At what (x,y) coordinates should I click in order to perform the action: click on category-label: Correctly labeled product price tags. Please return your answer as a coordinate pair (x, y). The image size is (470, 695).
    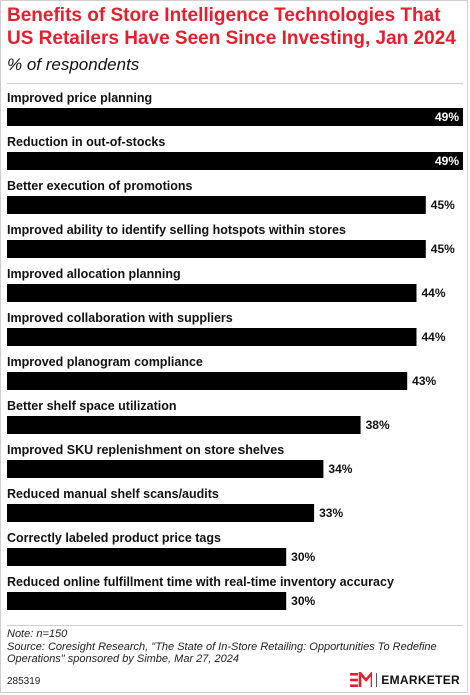
    Looking at the image, I should click on (114, 538).